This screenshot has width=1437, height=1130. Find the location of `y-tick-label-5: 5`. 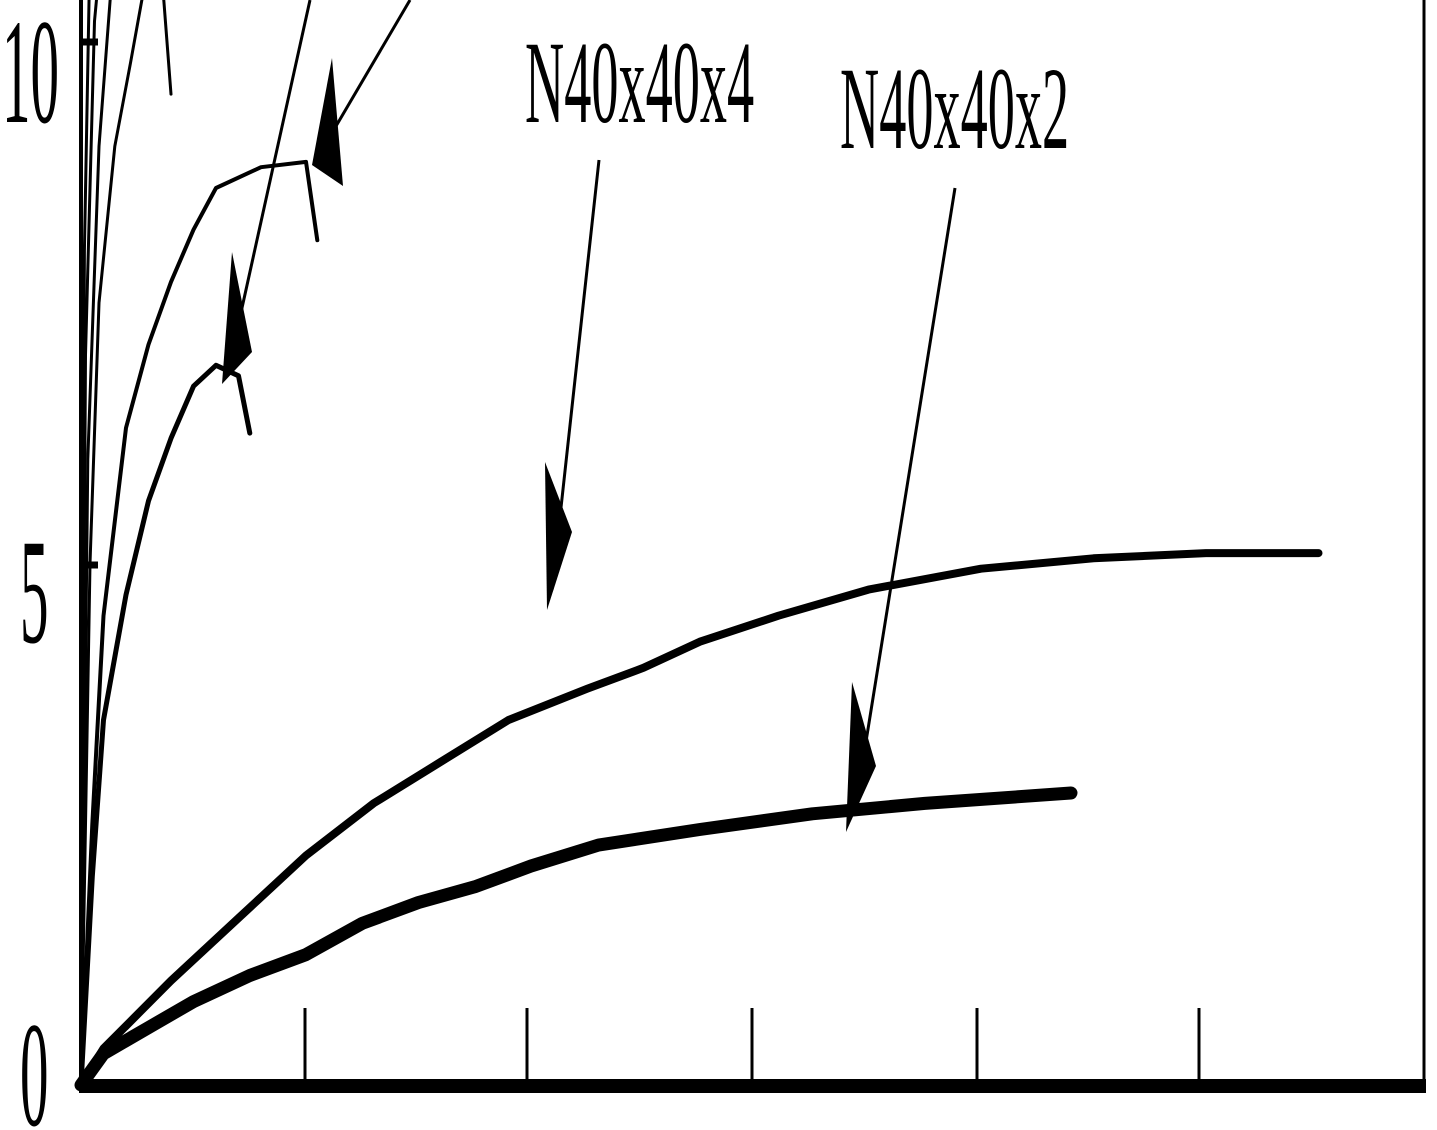

y-tick-label-5: 5 is located at coordinates (34, 591).